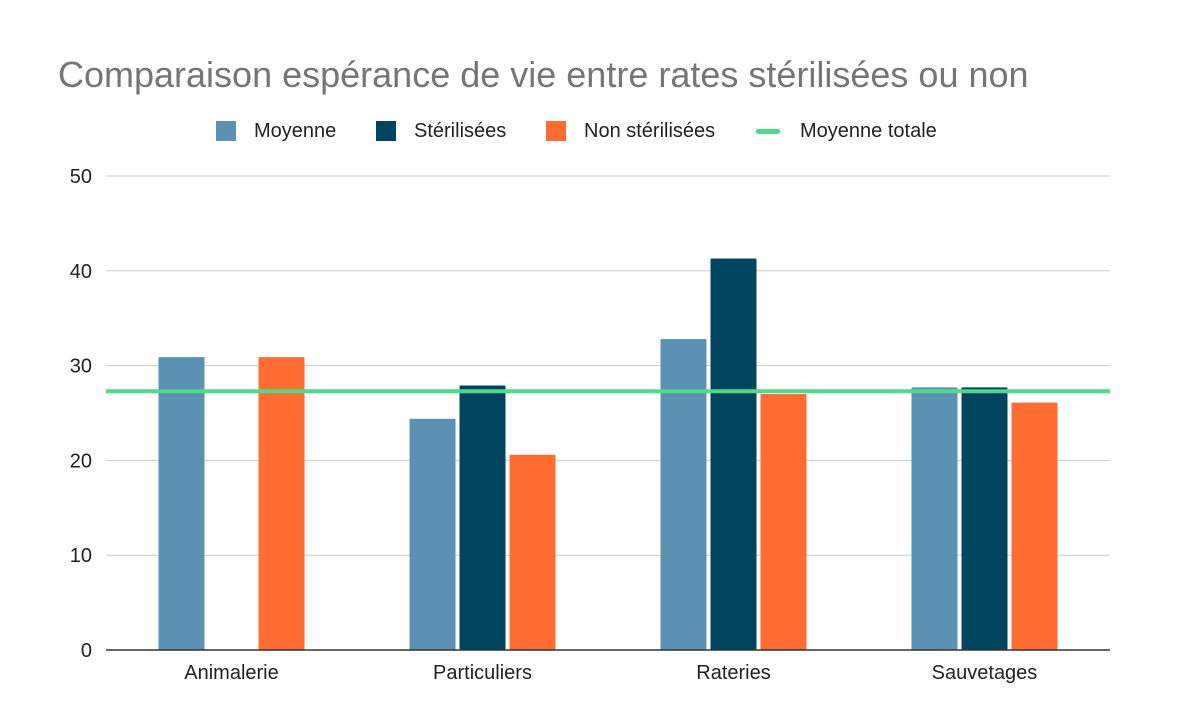  What do you see at coordinates (460, 130) in the screenshot?
I see `legend-label-sterilisees: Stérilisées` at bounding box center [460, 130].